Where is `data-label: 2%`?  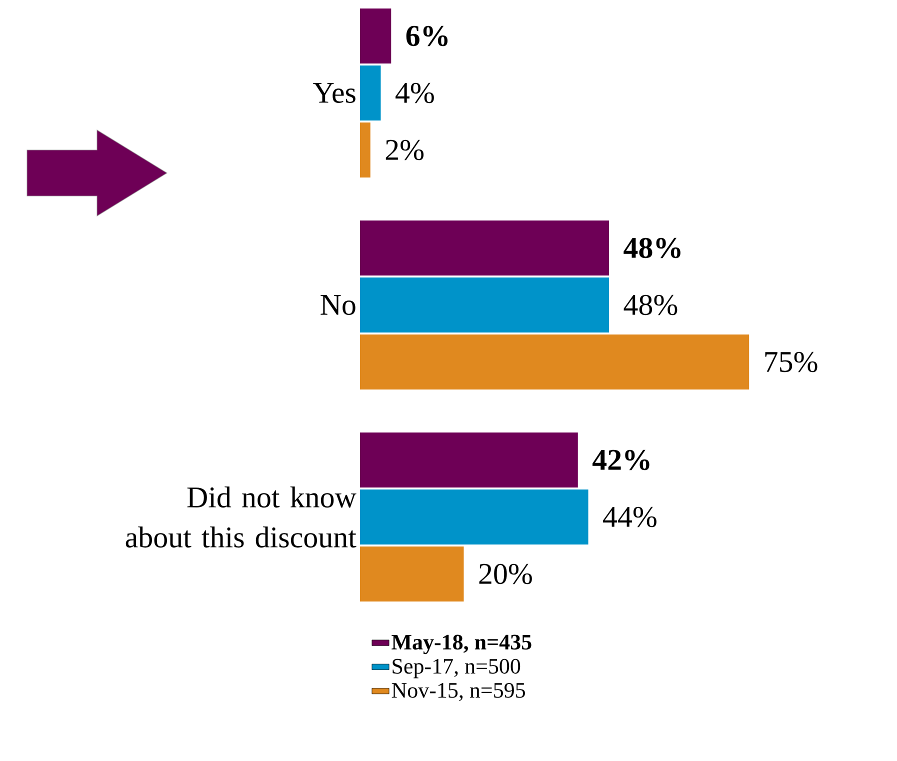
data-label: 2% is located at coordinates (405, 150).